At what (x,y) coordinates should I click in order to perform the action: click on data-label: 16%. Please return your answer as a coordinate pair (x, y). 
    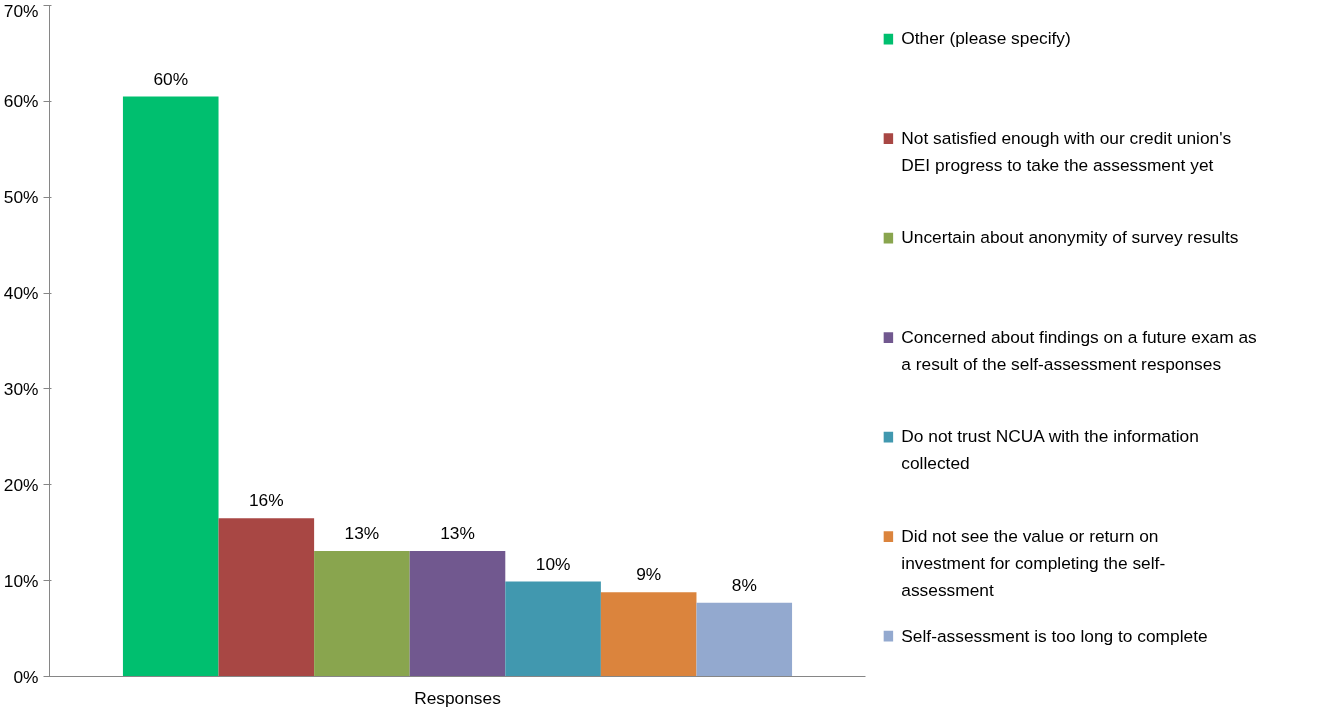
    Looking at the image, I should click on (266, 500).